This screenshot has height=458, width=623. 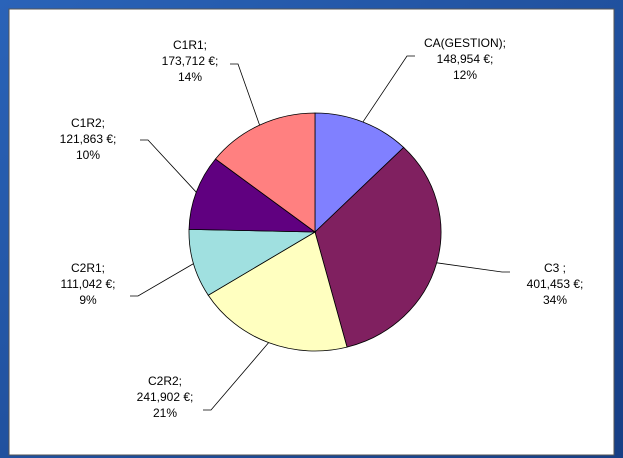 I want to click on data-label: C1R2;, so click(x=88, y=123).